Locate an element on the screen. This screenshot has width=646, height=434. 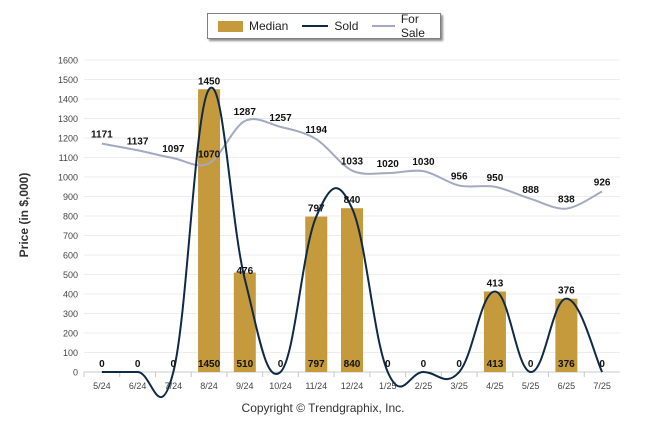
data-label-for-sale: 1070 is located at coordinates (209, 154).